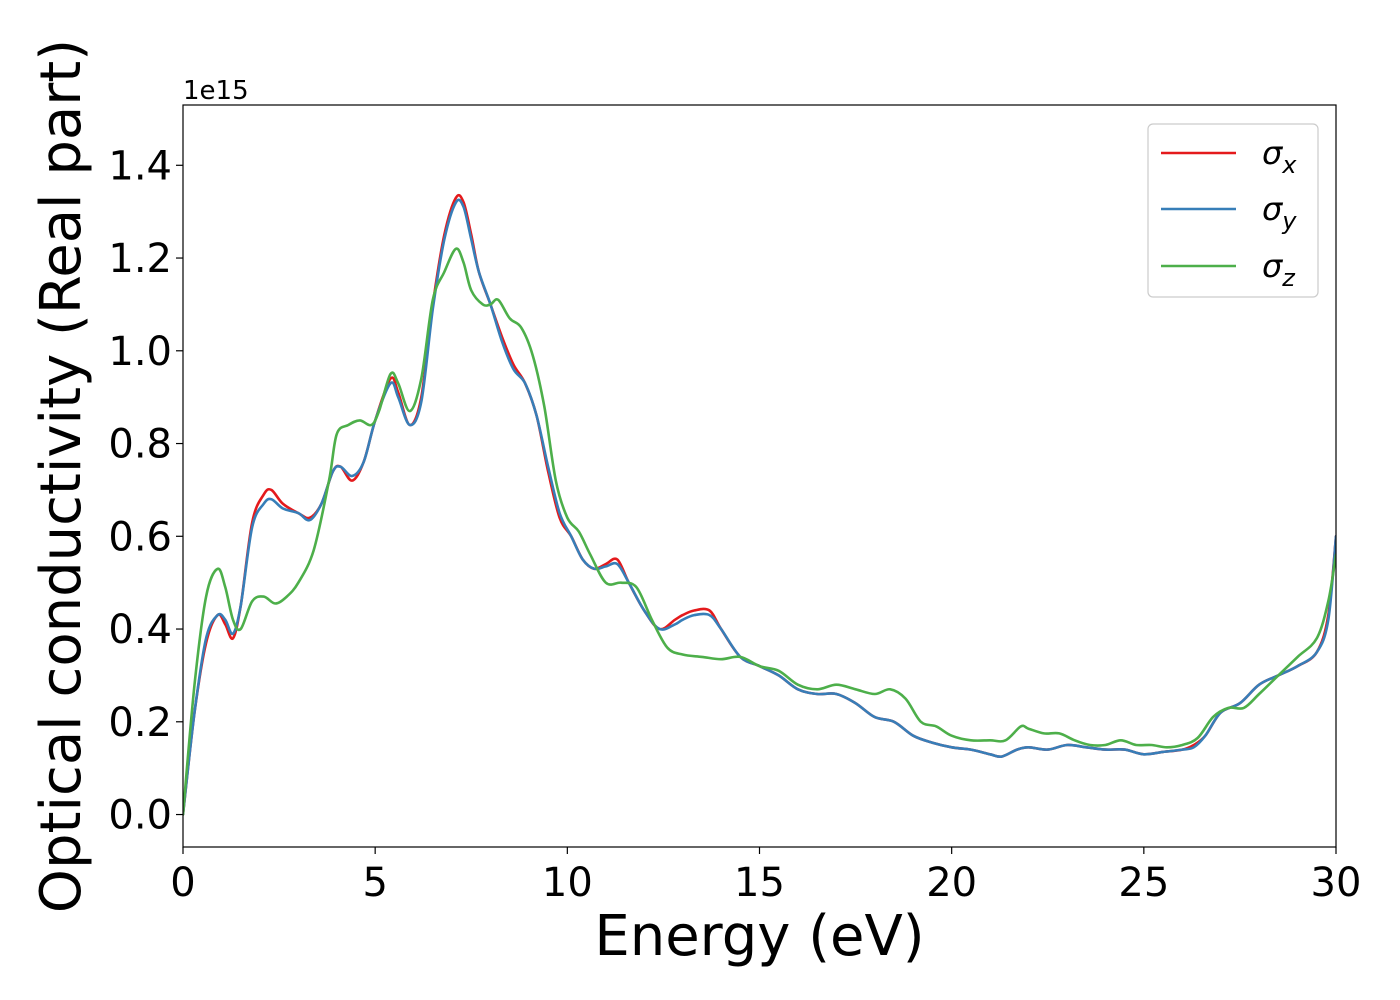 The height and width of the screenshot is (1000, 1400). What do you see at coordinates (951, 883) in the screenshot?
I see `x-tick-label: 20` at bounding box center [951, 883].